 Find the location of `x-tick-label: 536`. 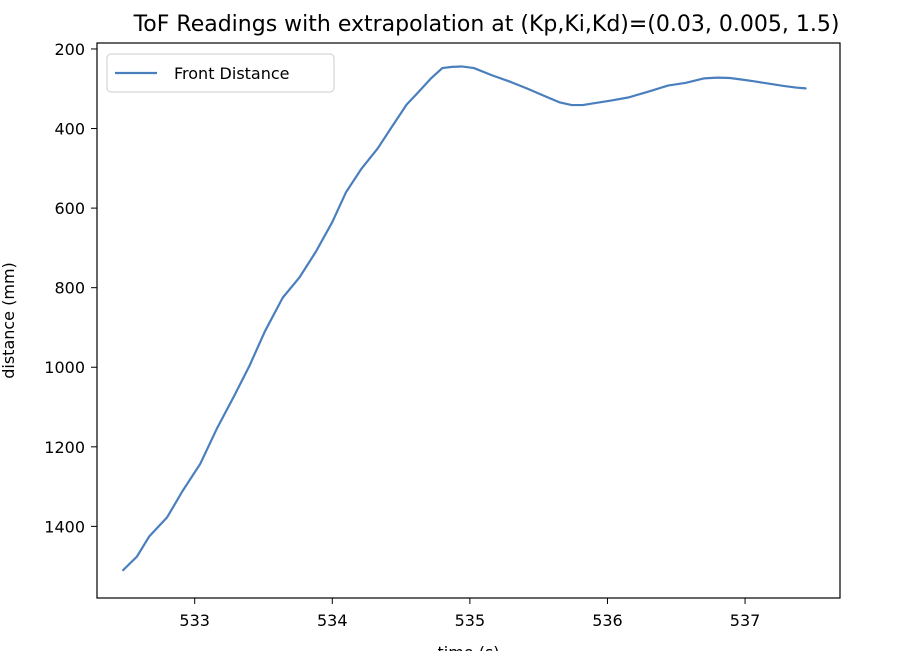

x-tick-label: 536 is located at coordinates (607, 620).